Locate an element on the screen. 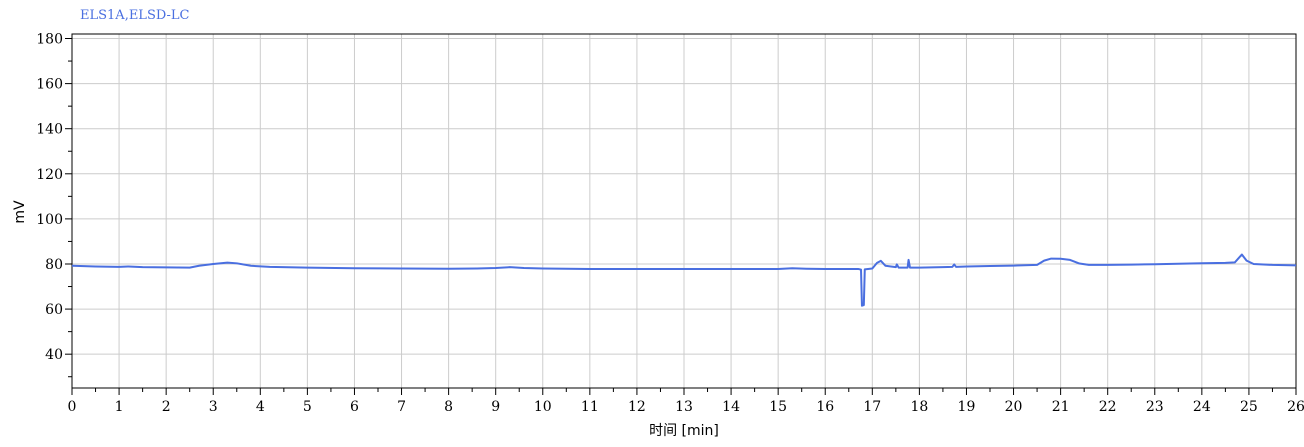 The image size is (1304, 447). x-tick-label: 12 is located at coordinates (637, 407).